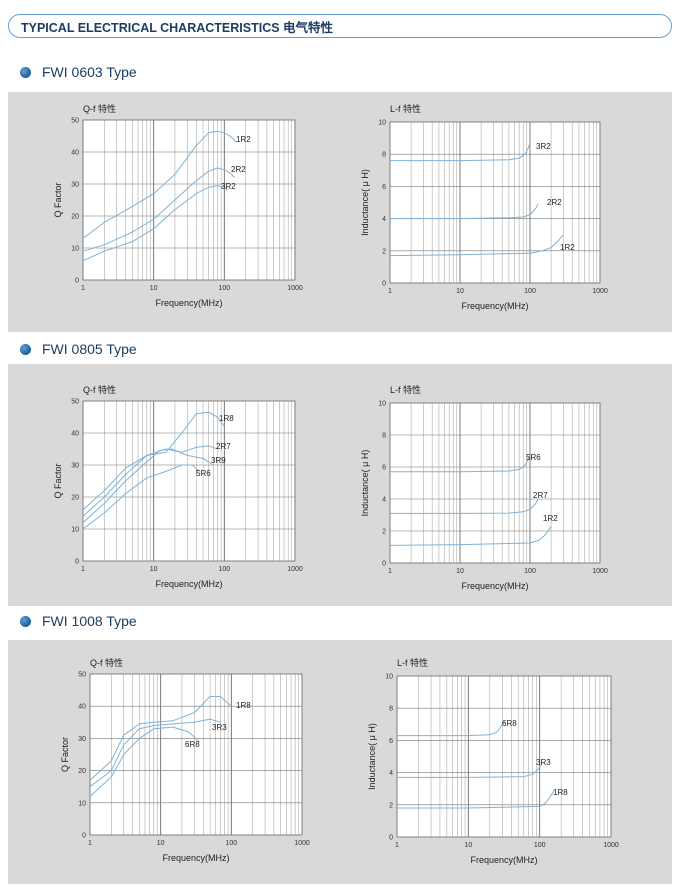  Describe the element at coordinates (460, 152) in the screenshot. I see `series-line-3r2` at that location.